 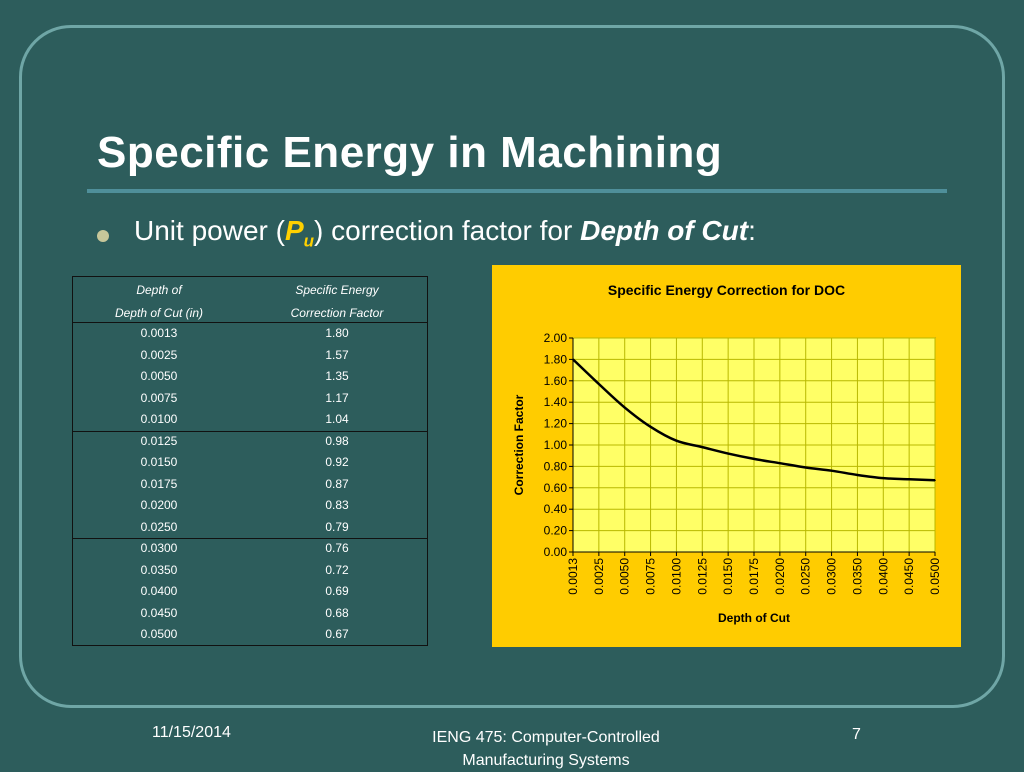 I want to click on factor-cell: 0.87, so click(x=337, y=483).